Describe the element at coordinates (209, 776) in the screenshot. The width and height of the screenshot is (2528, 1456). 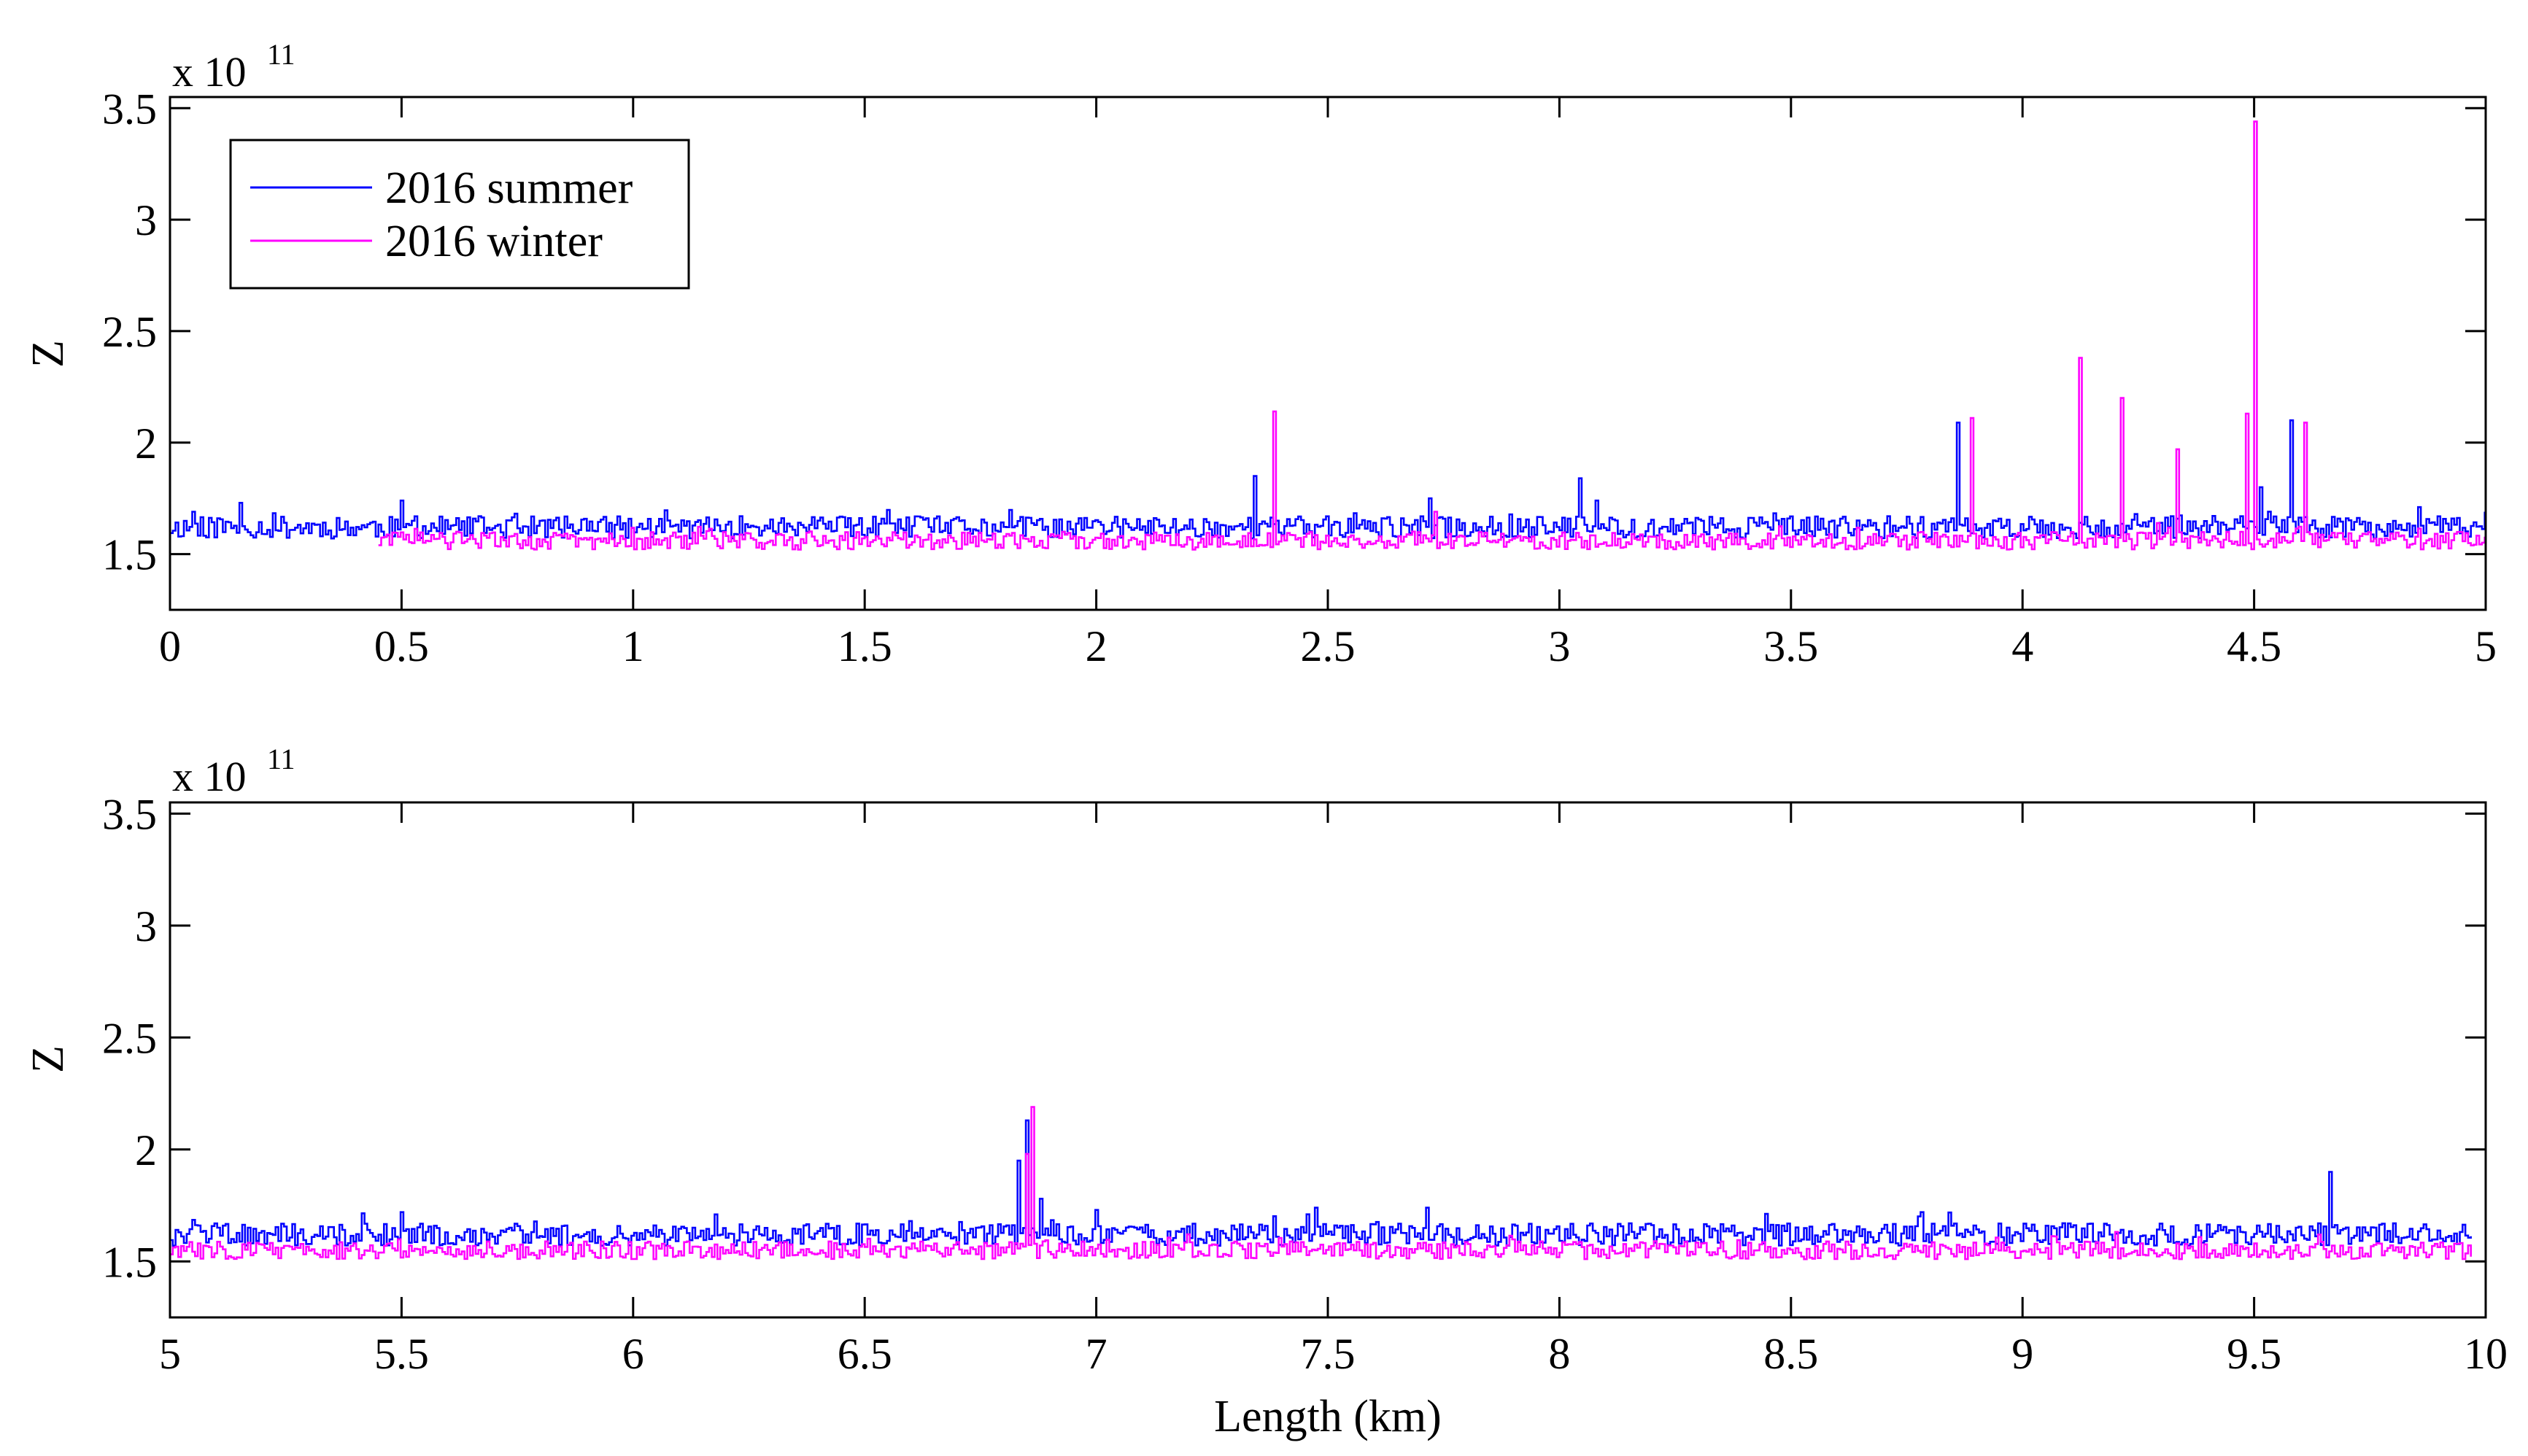
I see `bottom-exponent-base: x 10` at that location.